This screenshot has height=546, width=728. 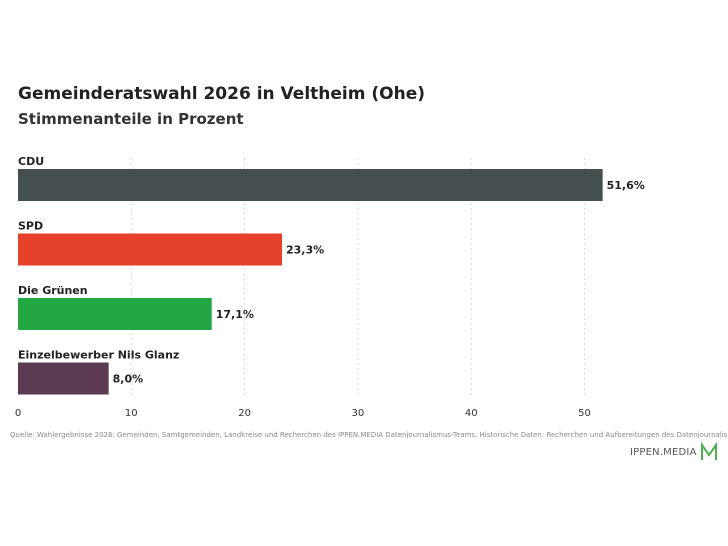 I want to click on value-label: 17,1%, so click(x=235, y=314).